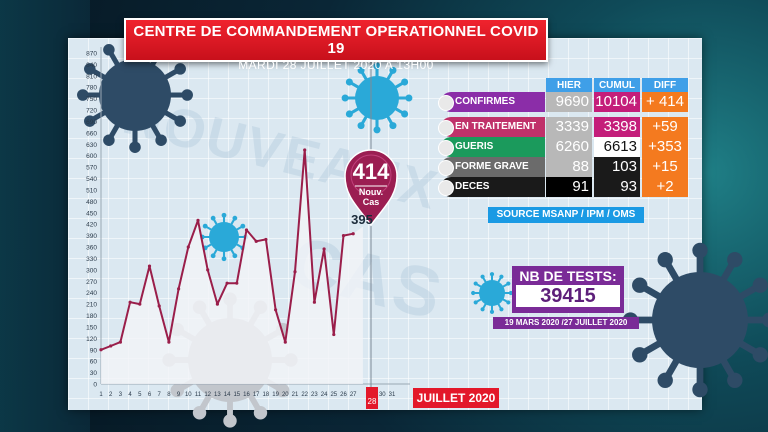 The width and height of the screenshot is (768, 432). I want to click on pin-label-line1: Nouv., so click(371, 192).